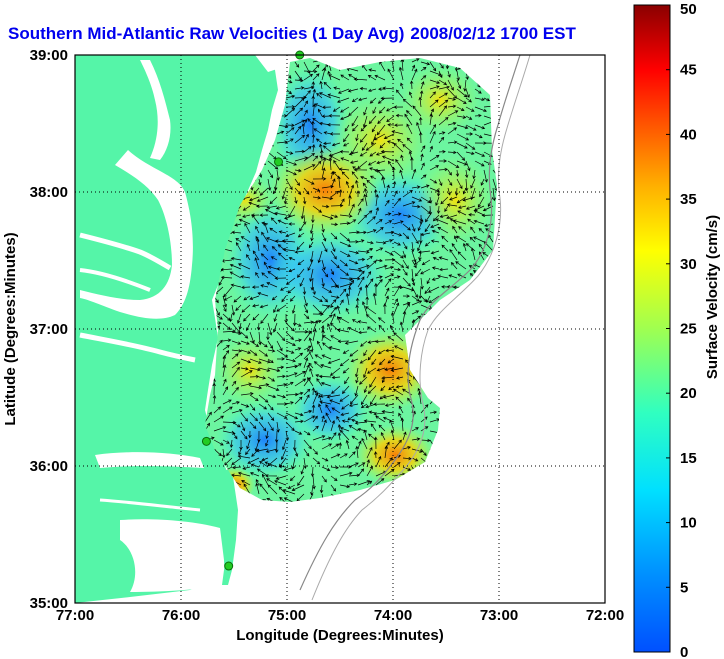  Describe the element at coordinates (688, 393) in the screenshot. I see `colorbar-tick-label: 20` at that location.